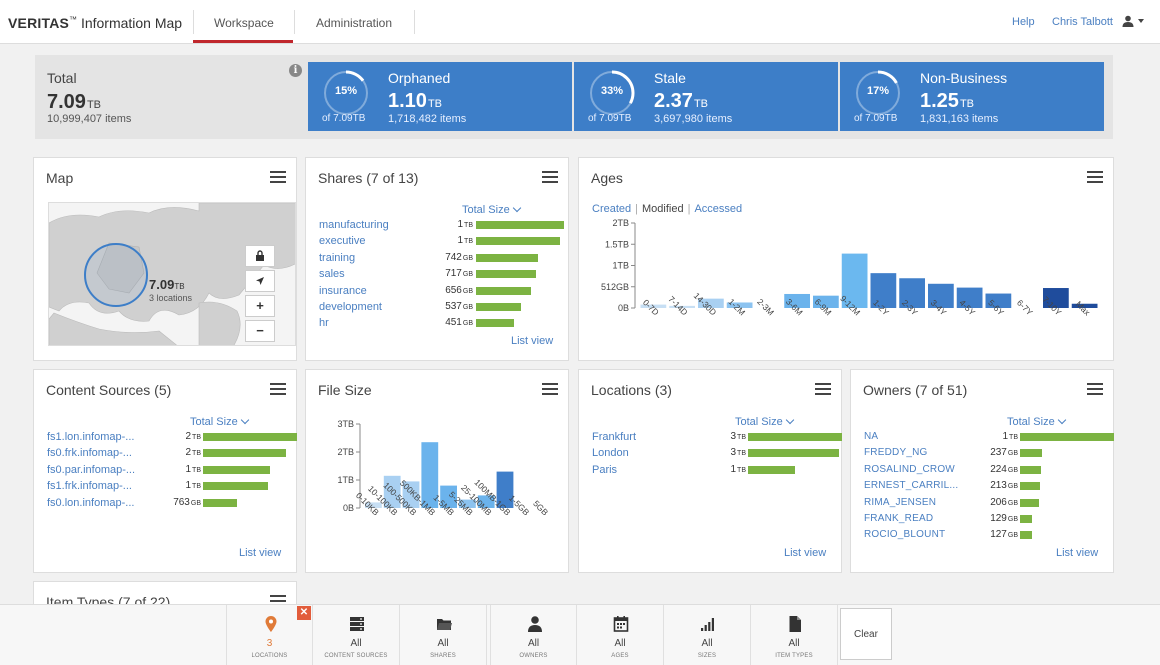 The height and width of the screenshot is (665, 1160). I want to click on item-label: Paris, so click(605, 469).